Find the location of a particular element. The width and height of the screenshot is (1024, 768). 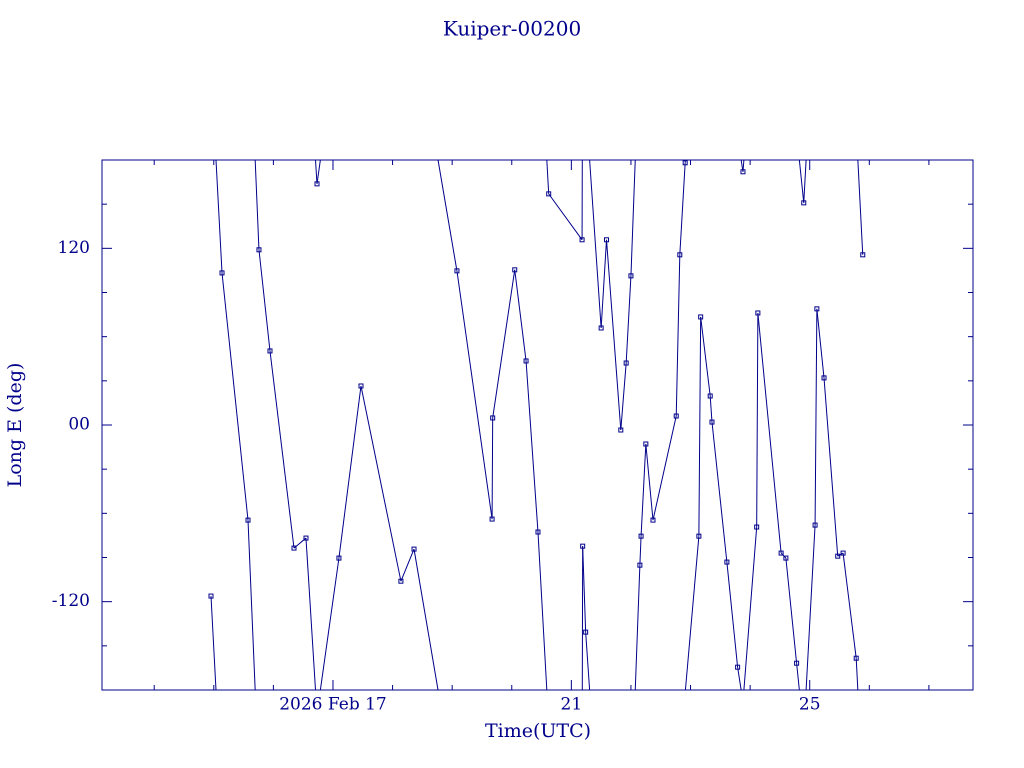

y-tick-label: 00 is located at coordinates (79, 425).